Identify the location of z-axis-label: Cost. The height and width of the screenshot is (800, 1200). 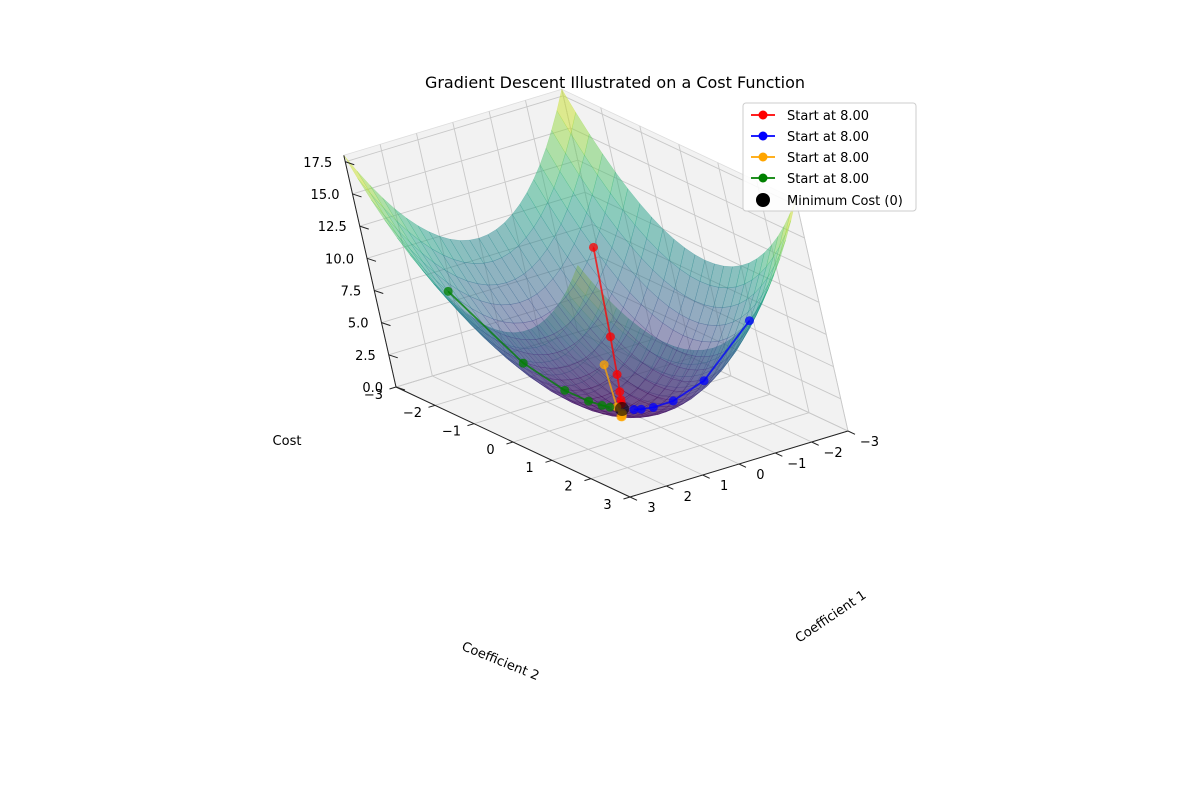
(287, 441).